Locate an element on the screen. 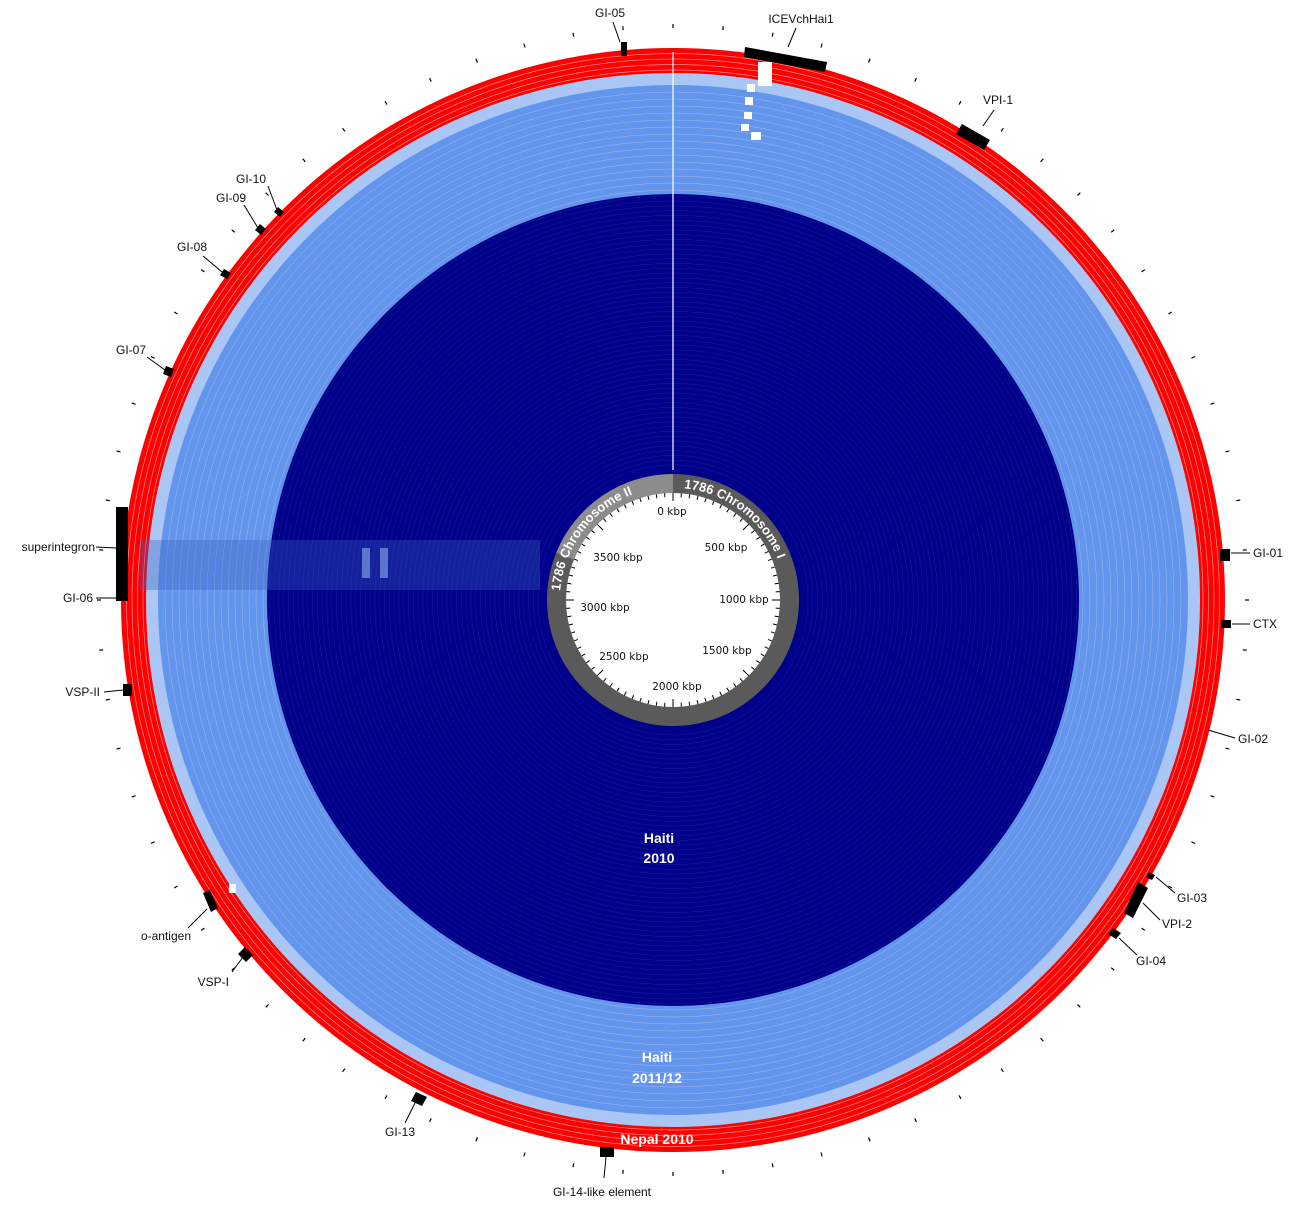 The image size is (1297, 1205). chromosome-ring-center is located at coordinates (673, 600).